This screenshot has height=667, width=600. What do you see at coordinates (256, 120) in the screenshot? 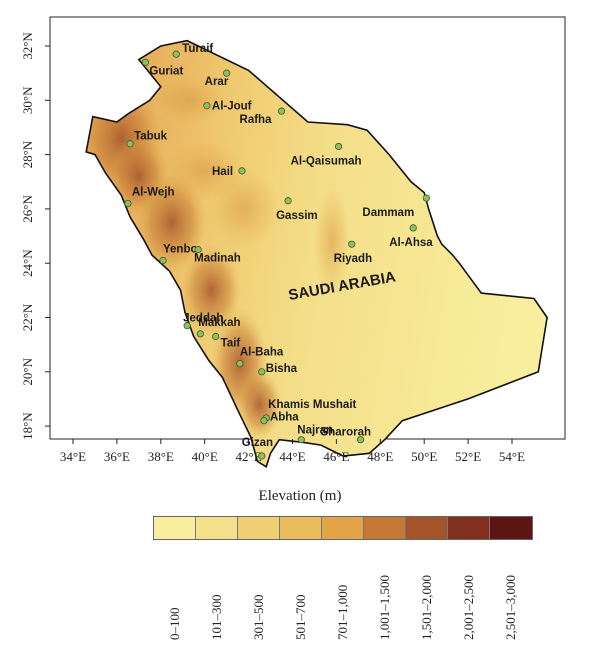
I see `city-label: Rafha` at bounding box center [256, 120].